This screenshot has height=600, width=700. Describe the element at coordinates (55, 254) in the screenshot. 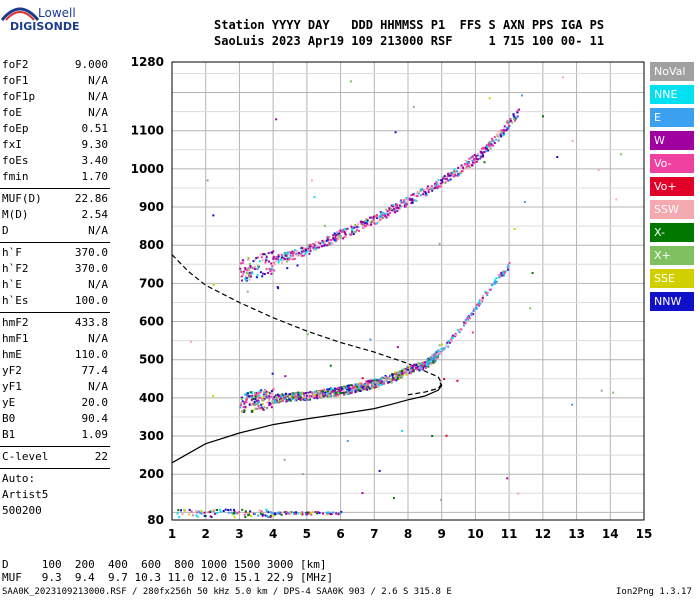

I see `param-row-hf: h`F 370.0` at that location.